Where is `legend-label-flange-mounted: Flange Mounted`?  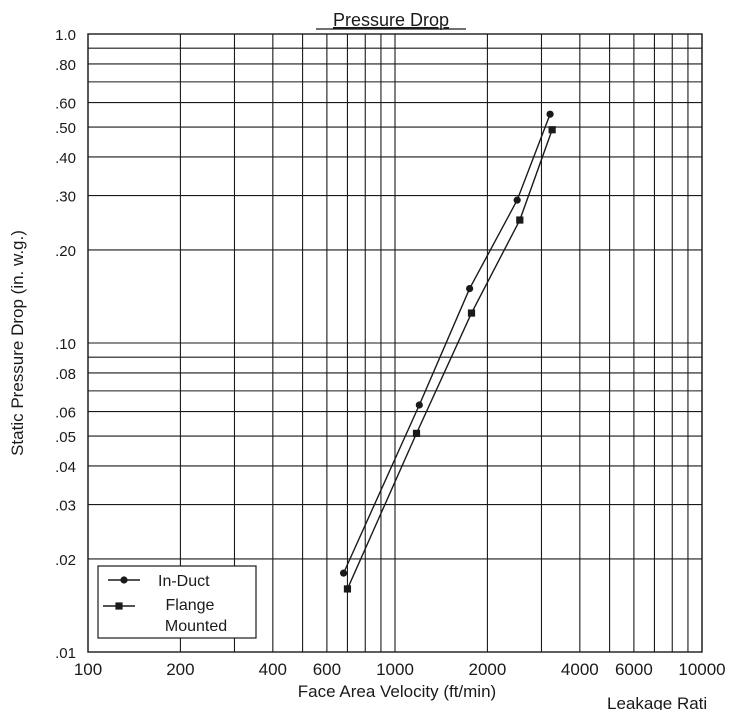 legend-label-flange-mounted: Flange Mounted is located at coordinates (196, 616).